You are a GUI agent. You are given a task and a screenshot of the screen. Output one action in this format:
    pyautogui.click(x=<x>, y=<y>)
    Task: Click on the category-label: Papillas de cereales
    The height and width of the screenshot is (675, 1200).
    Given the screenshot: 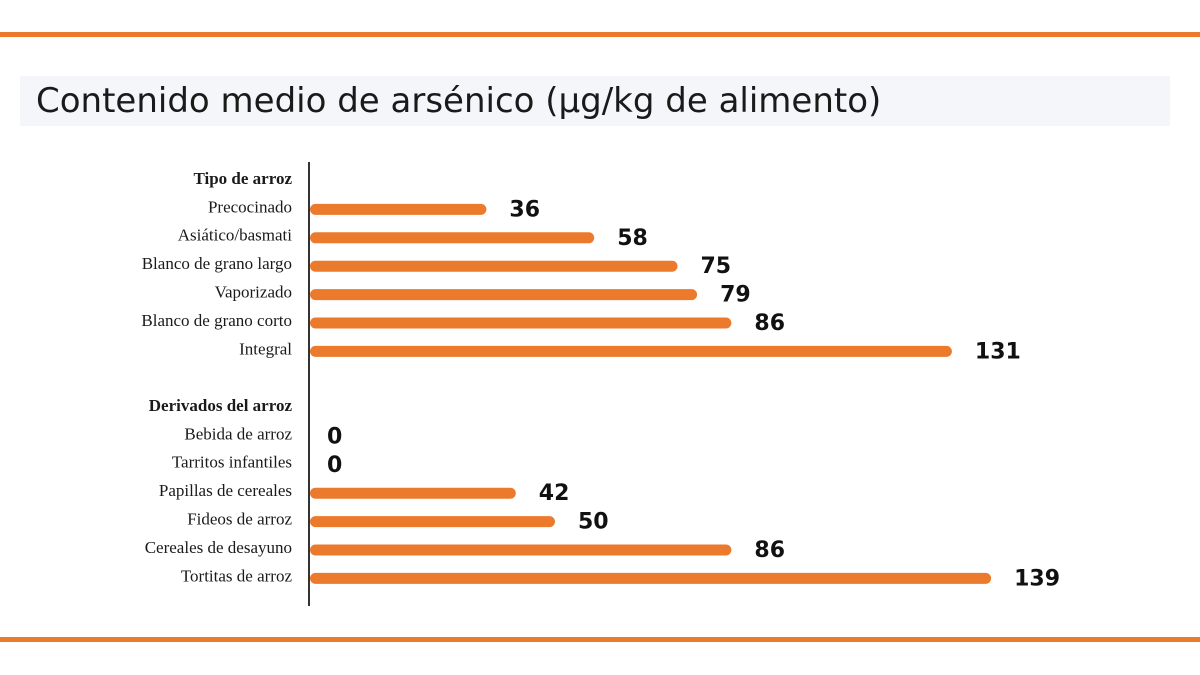 What is the action you would take?
    pyautogui.click(x=225, y=490)
    